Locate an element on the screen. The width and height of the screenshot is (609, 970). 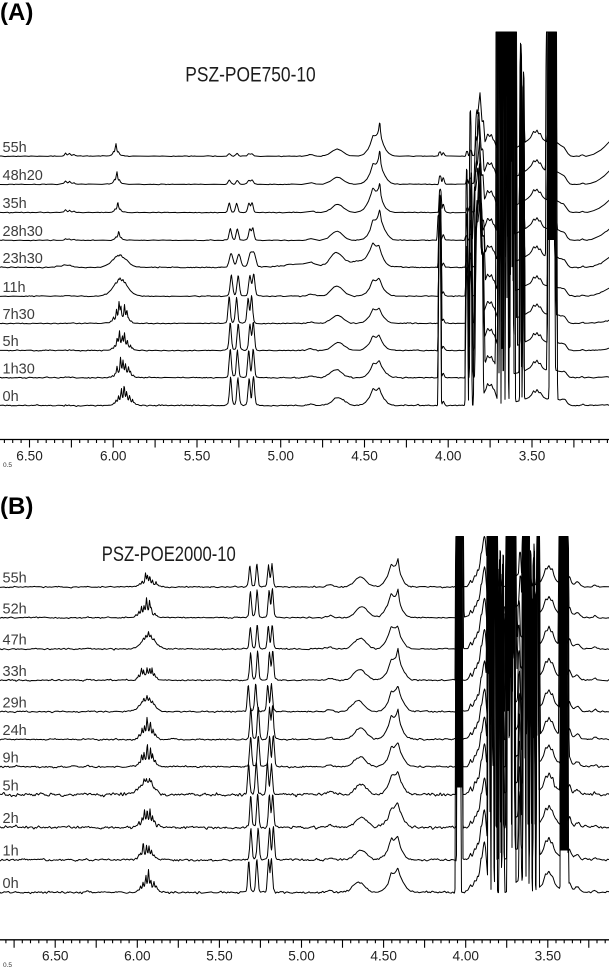
svg-text: 1h is located at coordinates (11, 852).